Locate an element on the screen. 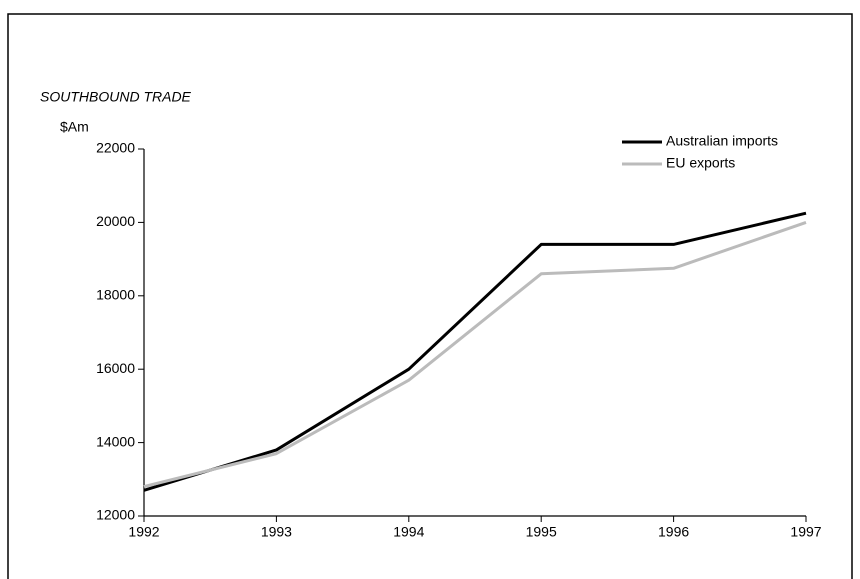  x-tick-label: 1994 is located at coordinates (408, 532).